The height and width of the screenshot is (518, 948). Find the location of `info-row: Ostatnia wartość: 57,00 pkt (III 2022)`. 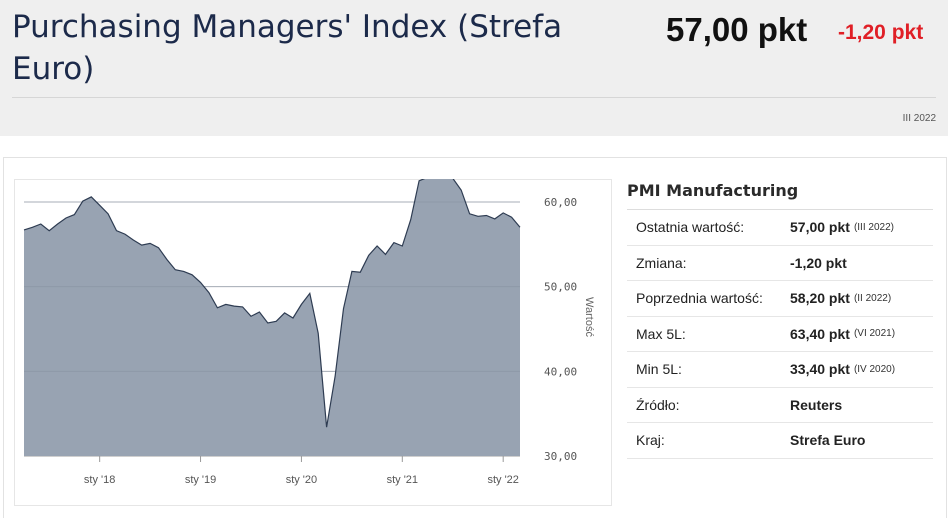

info-row: Ostatnia wartość: 57,00 pkt (III 2022) is located at coordinates (780, 228).